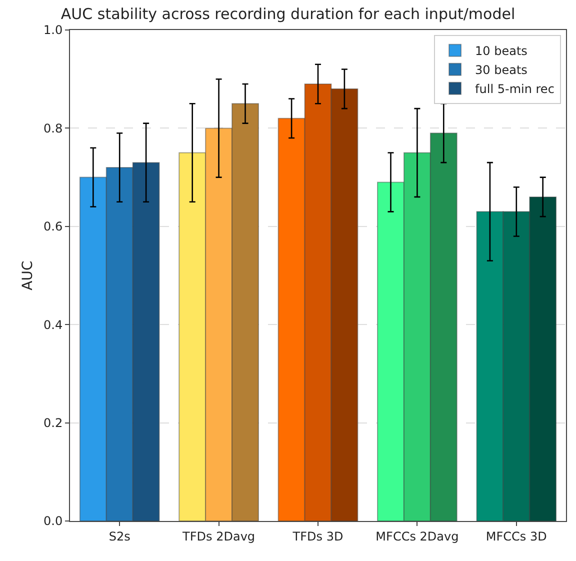 Image resolution: width=576 pixels, height=561 pixels. What do you see at coordinates (288, 13) in the screenshot?
I see `chart-title: AUC stability across recording duration for each input/model` at bounding box center [288, 13].